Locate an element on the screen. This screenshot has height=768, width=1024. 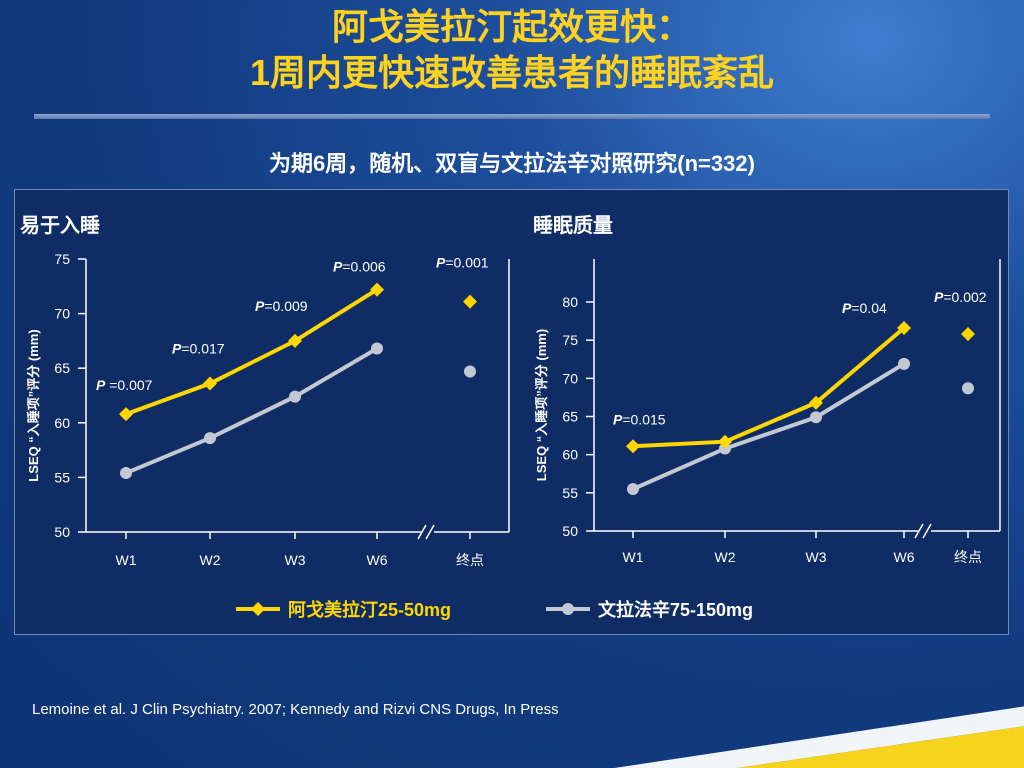
chart-title: 睡眠质量 is located at coordinates (573, 225).